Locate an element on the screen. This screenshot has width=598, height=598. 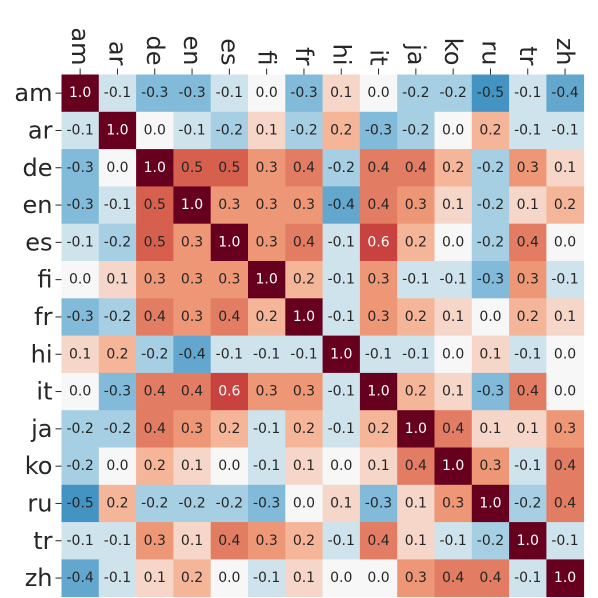
heatmap-cell-hi-ru is located at coordinates (490, 354).